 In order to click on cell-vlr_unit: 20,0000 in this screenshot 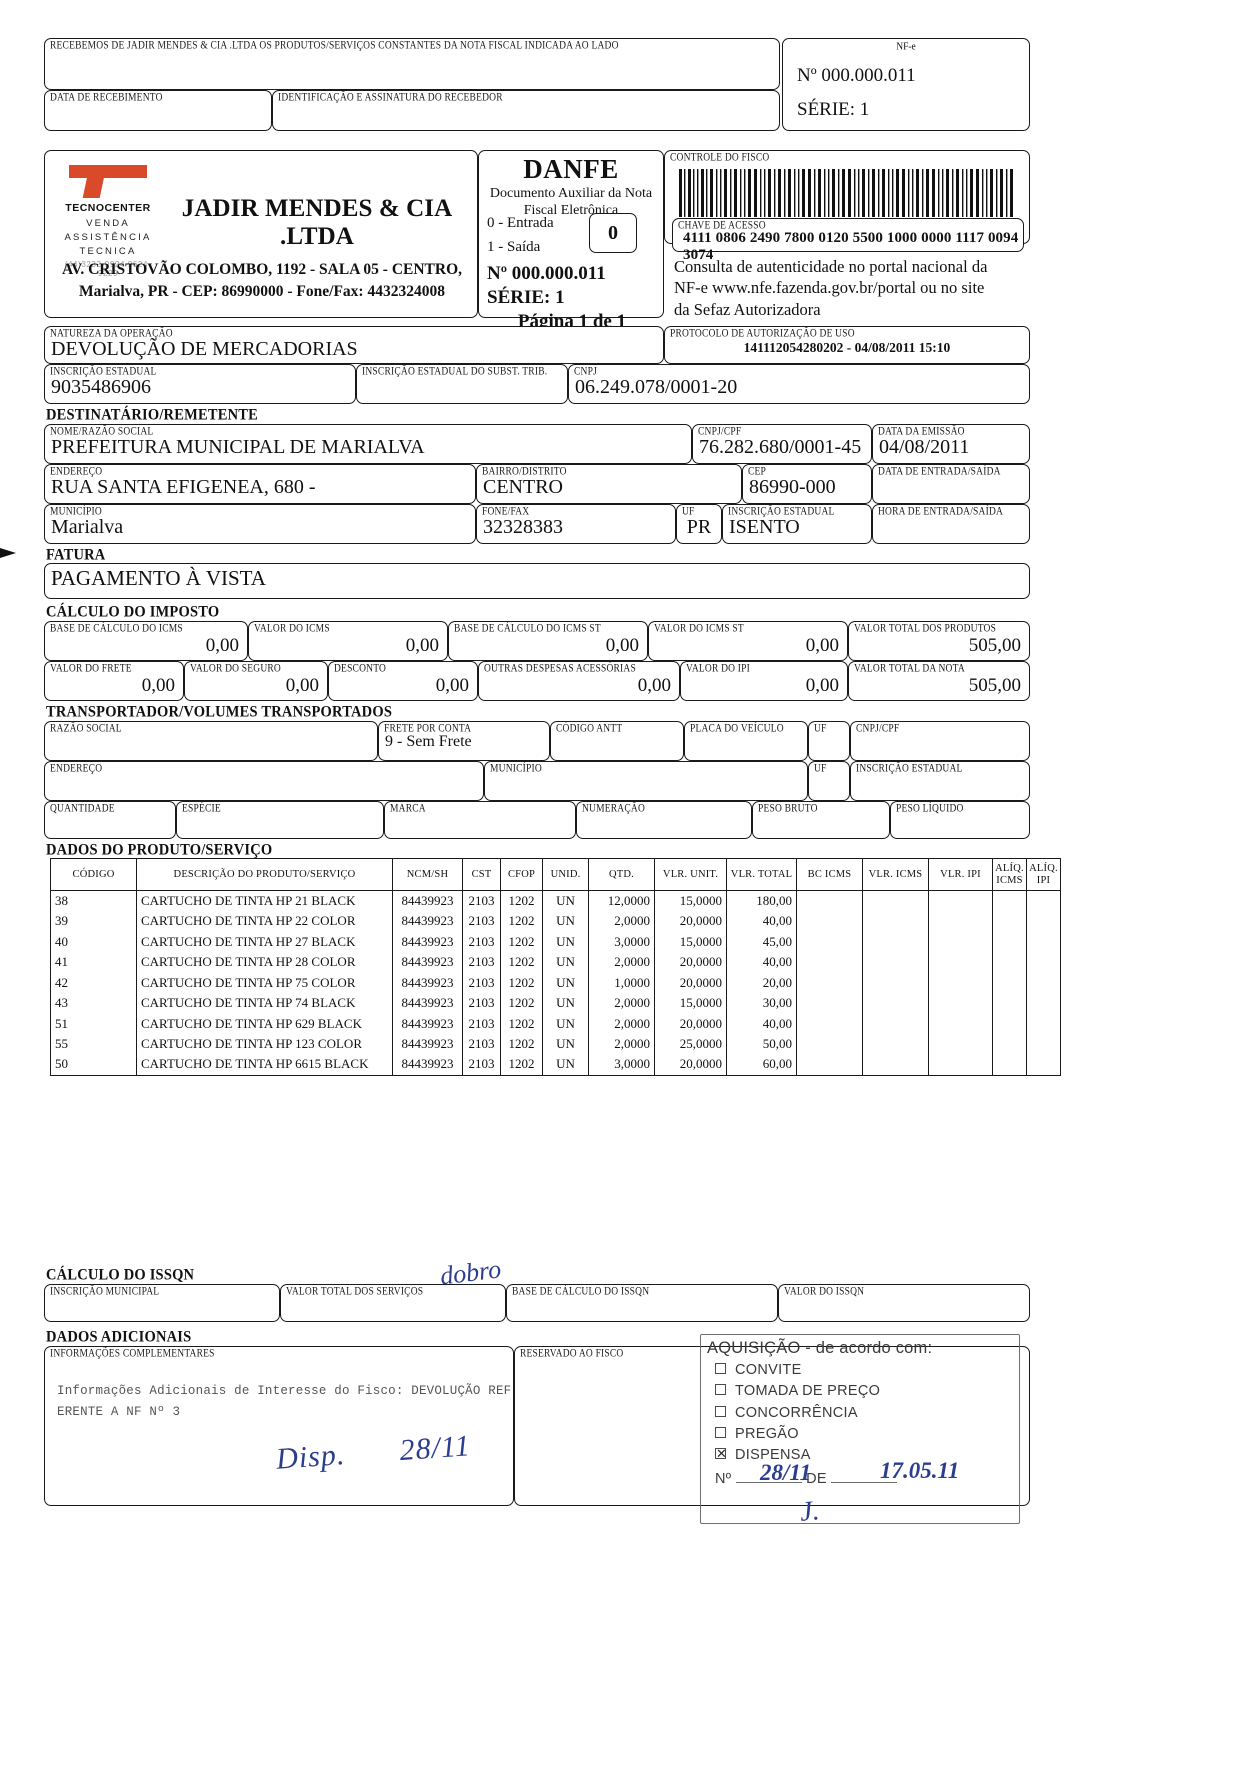, I will do `click(690, 1065)`.